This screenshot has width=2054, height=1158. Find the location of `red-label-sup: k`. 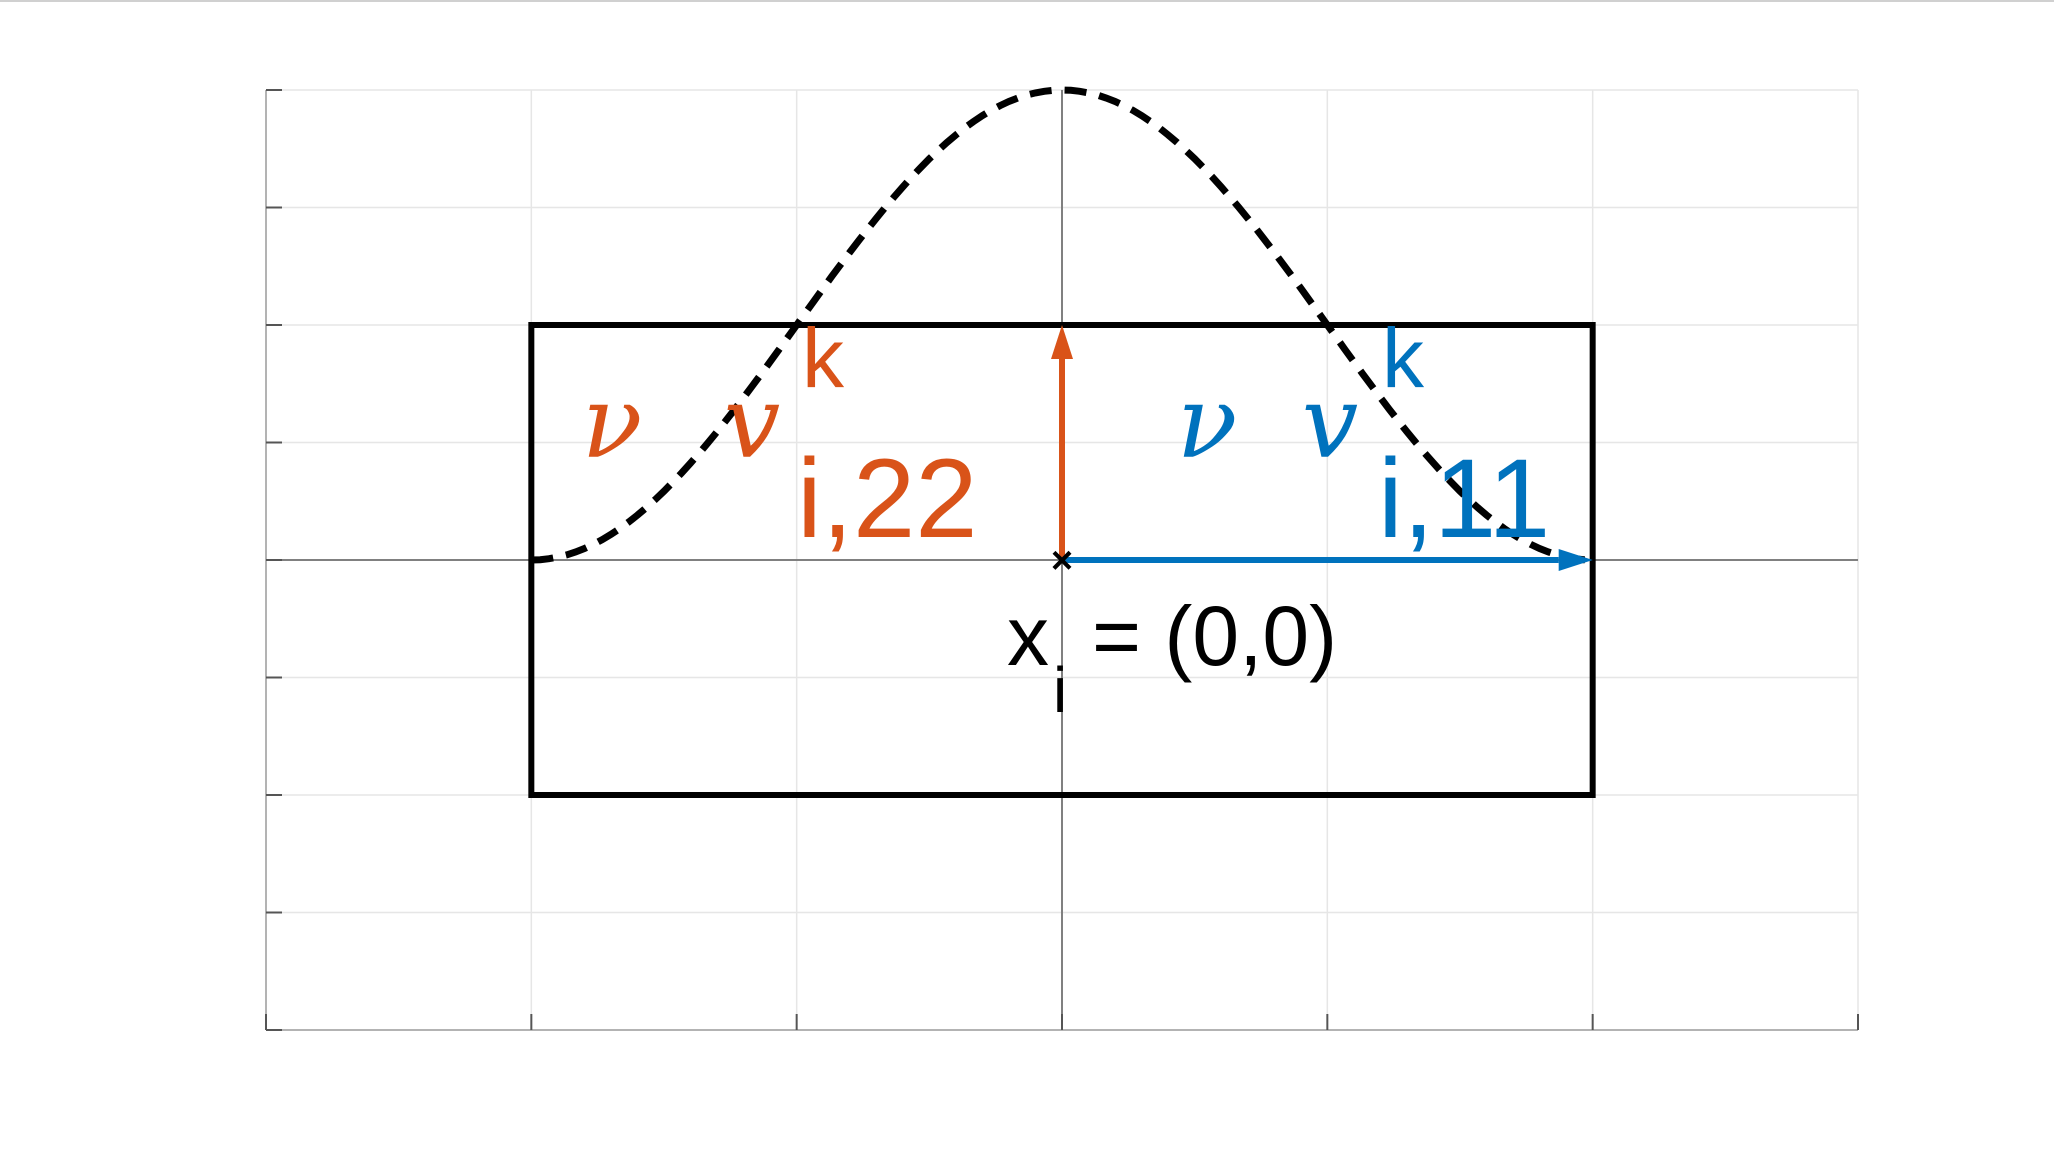

red-label-sup: k is located at coordinates (823, 358).